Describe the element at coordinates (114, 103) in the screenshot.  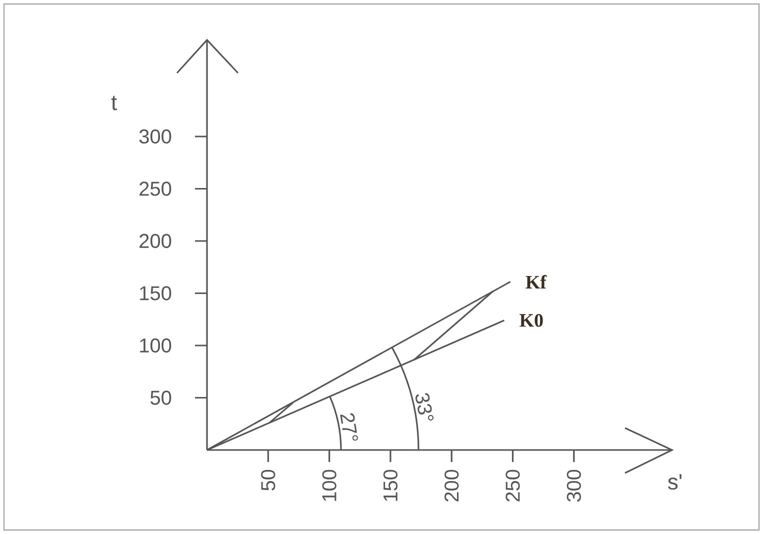
I see `y-axis-title: t` at that location.